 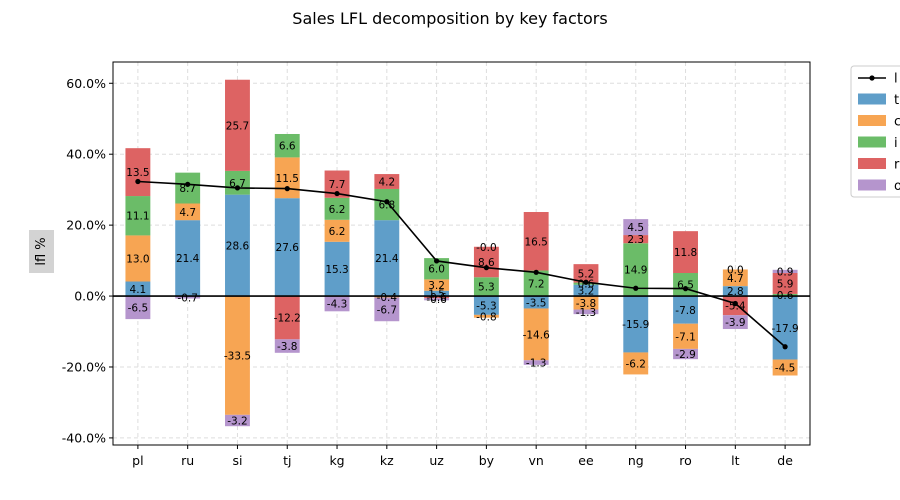 I want to click on x-tick-label: vn, so click(x=536, y=460).